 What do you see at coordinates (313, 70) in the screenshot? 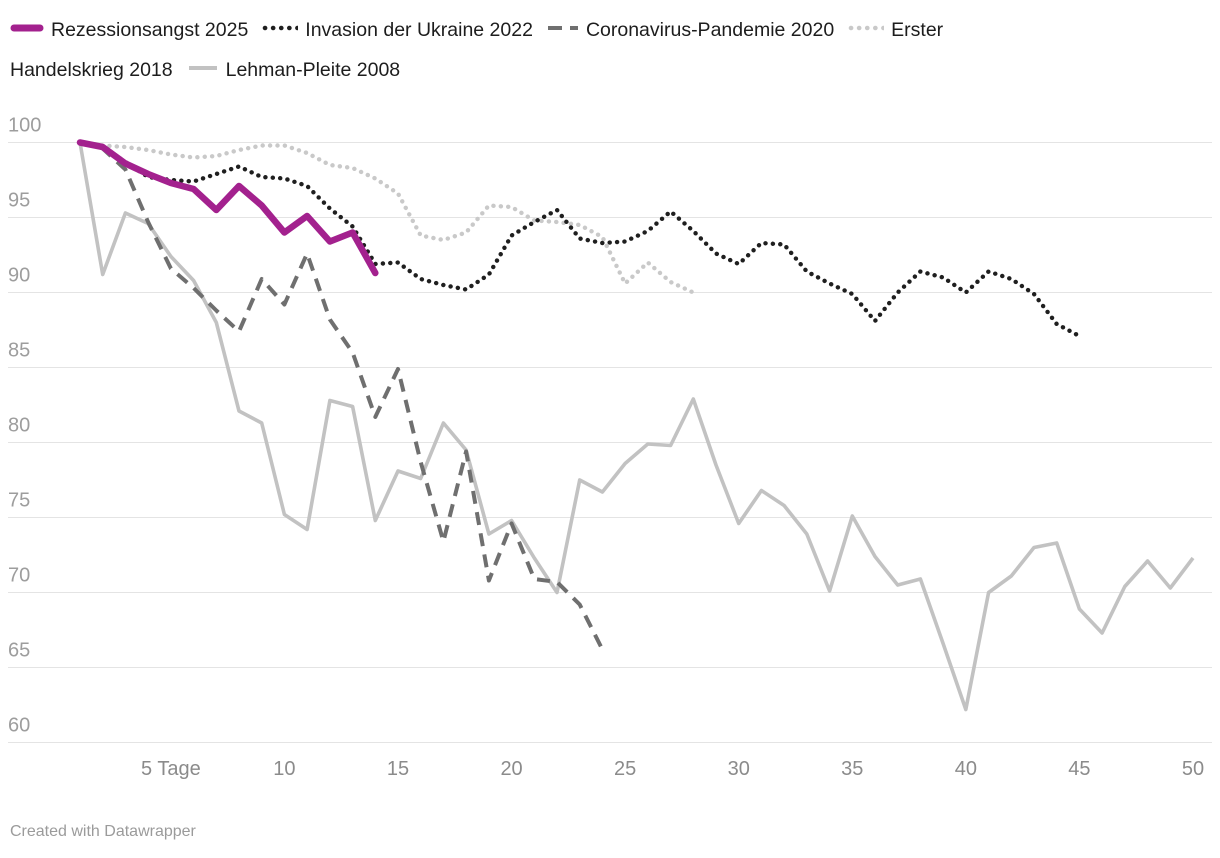
I see `legend-label: Lehman-Pleite 2008` at bounding box center [313, 70].